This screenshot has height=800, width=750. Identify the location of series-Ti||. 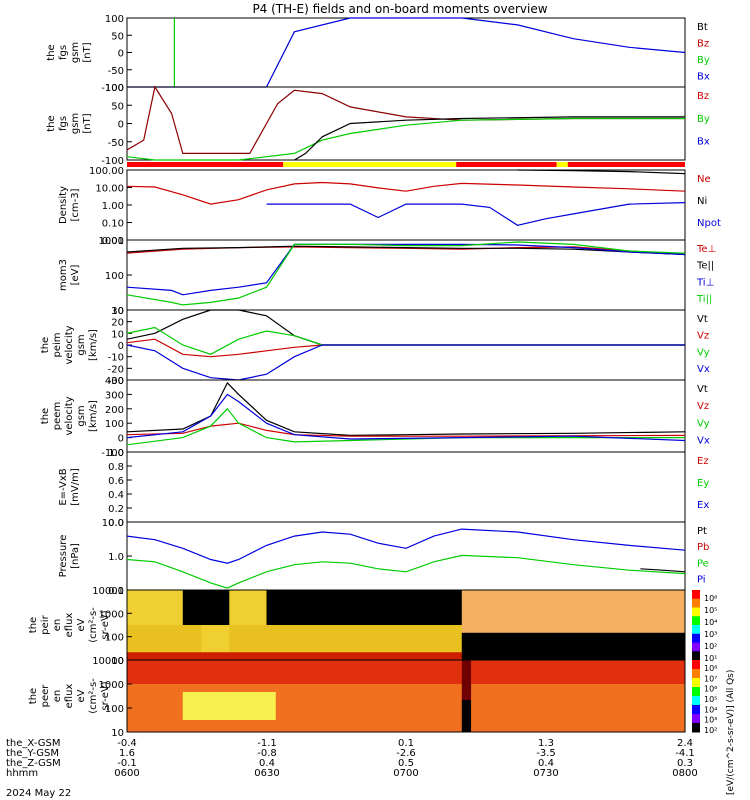
(406, 273).